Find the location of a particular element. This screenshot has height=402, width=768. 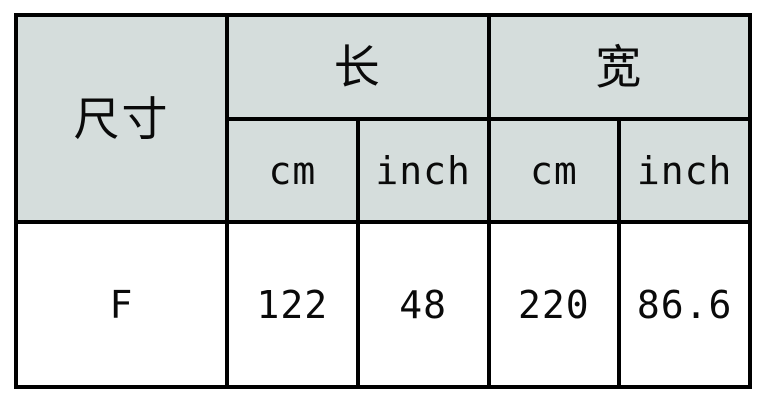

header-unit-length-cm: cm is located at coordinates (292, 170).